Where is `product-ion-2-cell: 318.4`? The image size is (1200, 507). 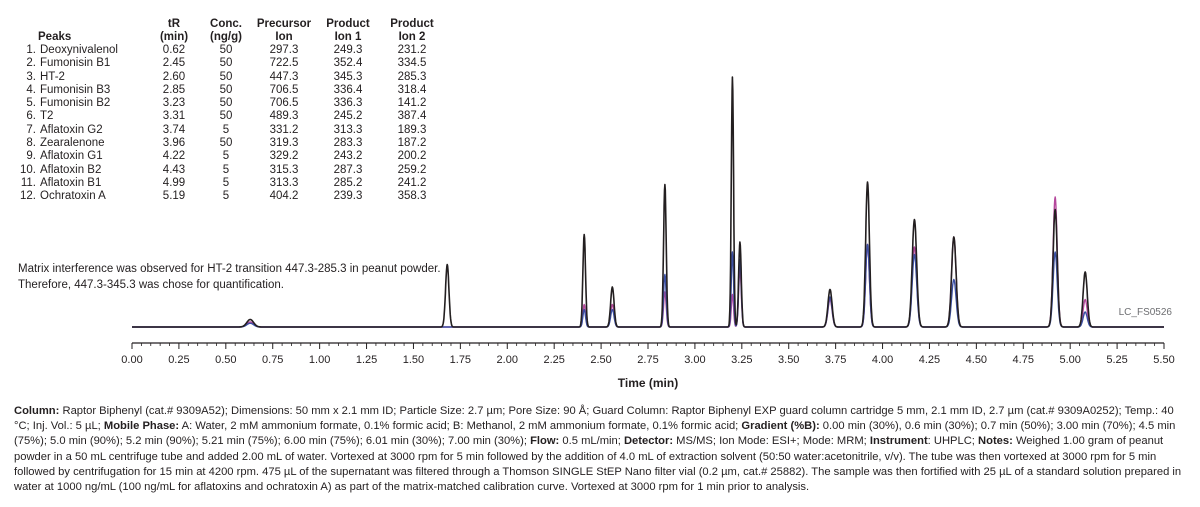 product-ion-2-cell: 318.4 is located at coordinates (412, 89).